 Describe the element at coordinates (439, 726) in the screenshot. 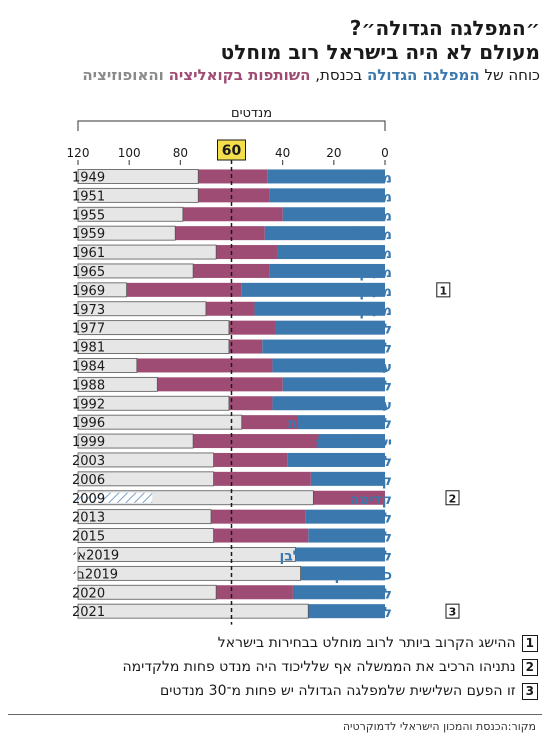

I see `source-note: מקור:הכנסת והמכון הישראלי לדמוקרטיה` at that location.